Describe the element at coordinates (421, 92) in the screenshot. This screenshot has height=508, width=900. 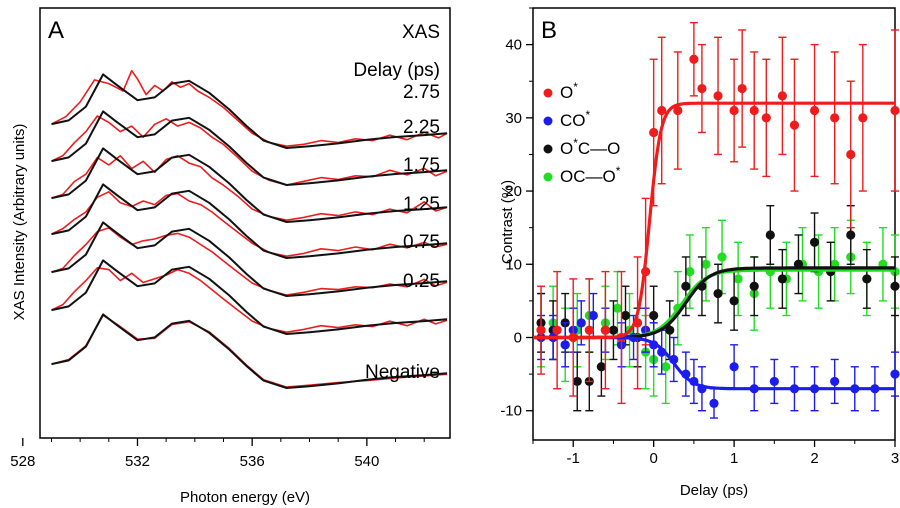
I see `delay-label-0: 2.75` at that location.